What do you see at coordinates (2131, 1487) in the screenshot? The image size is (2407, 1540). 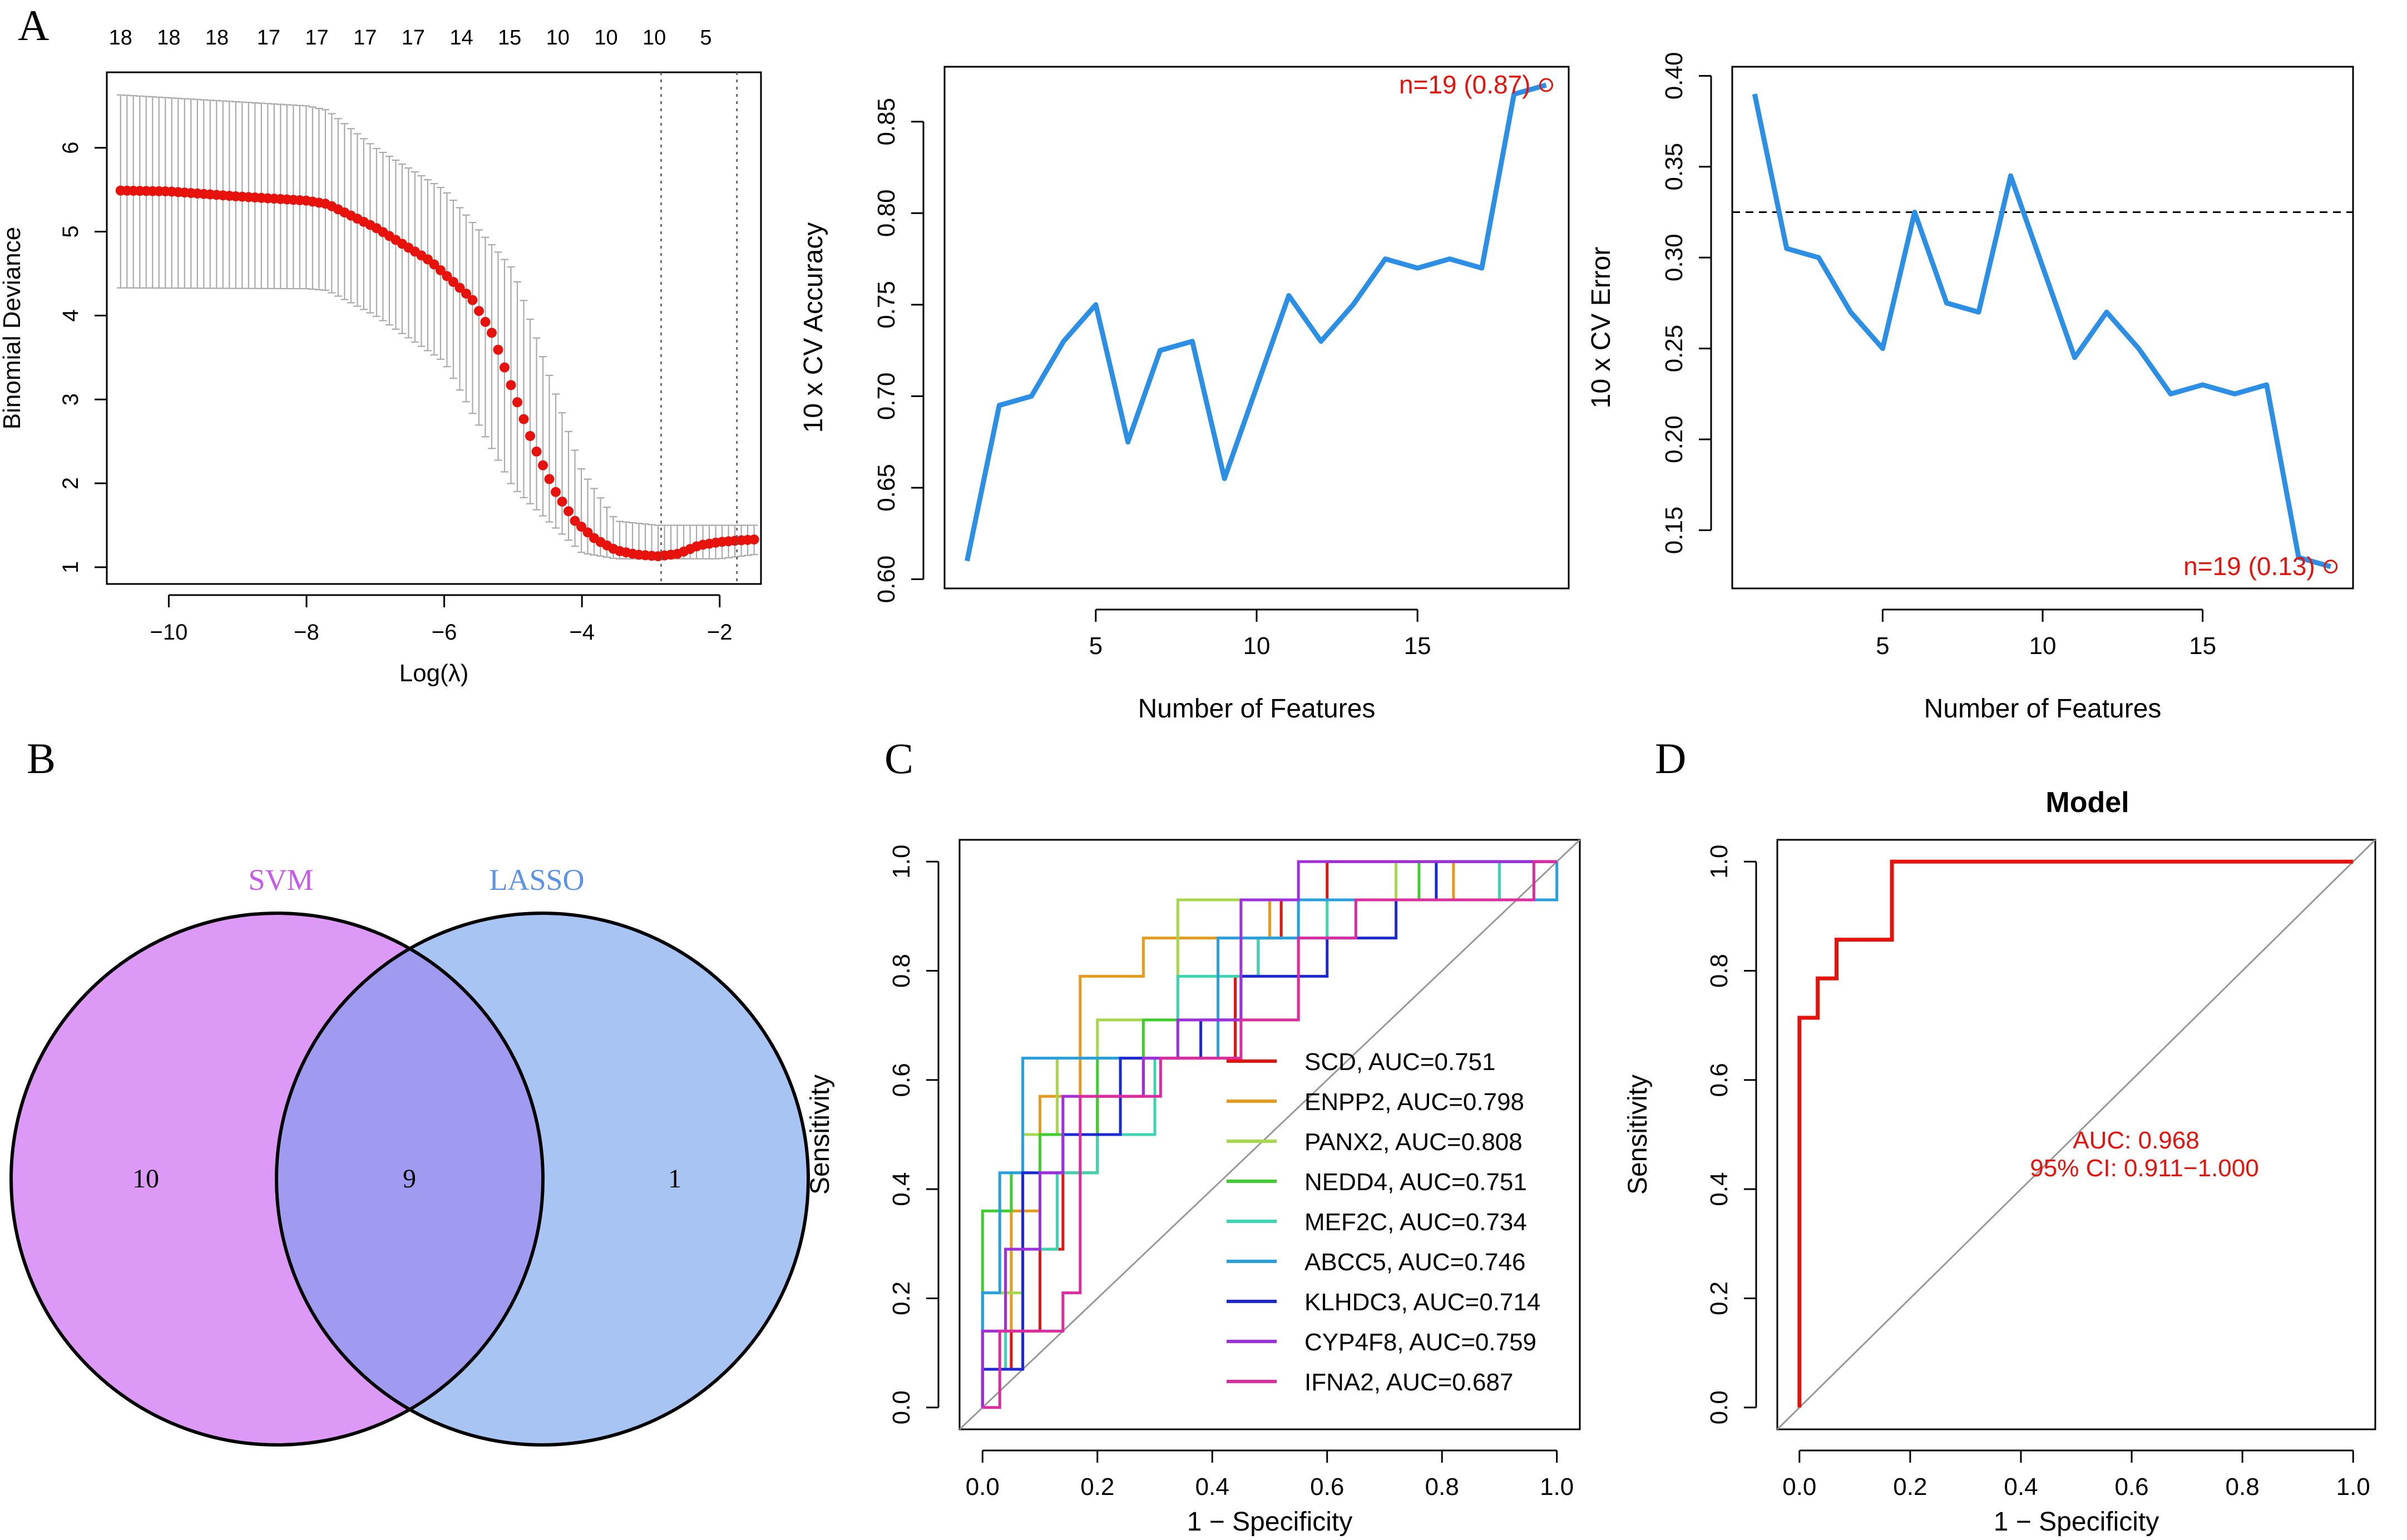 I see `x-tick-label: 0.6` at bounding box center [2131, 1487].